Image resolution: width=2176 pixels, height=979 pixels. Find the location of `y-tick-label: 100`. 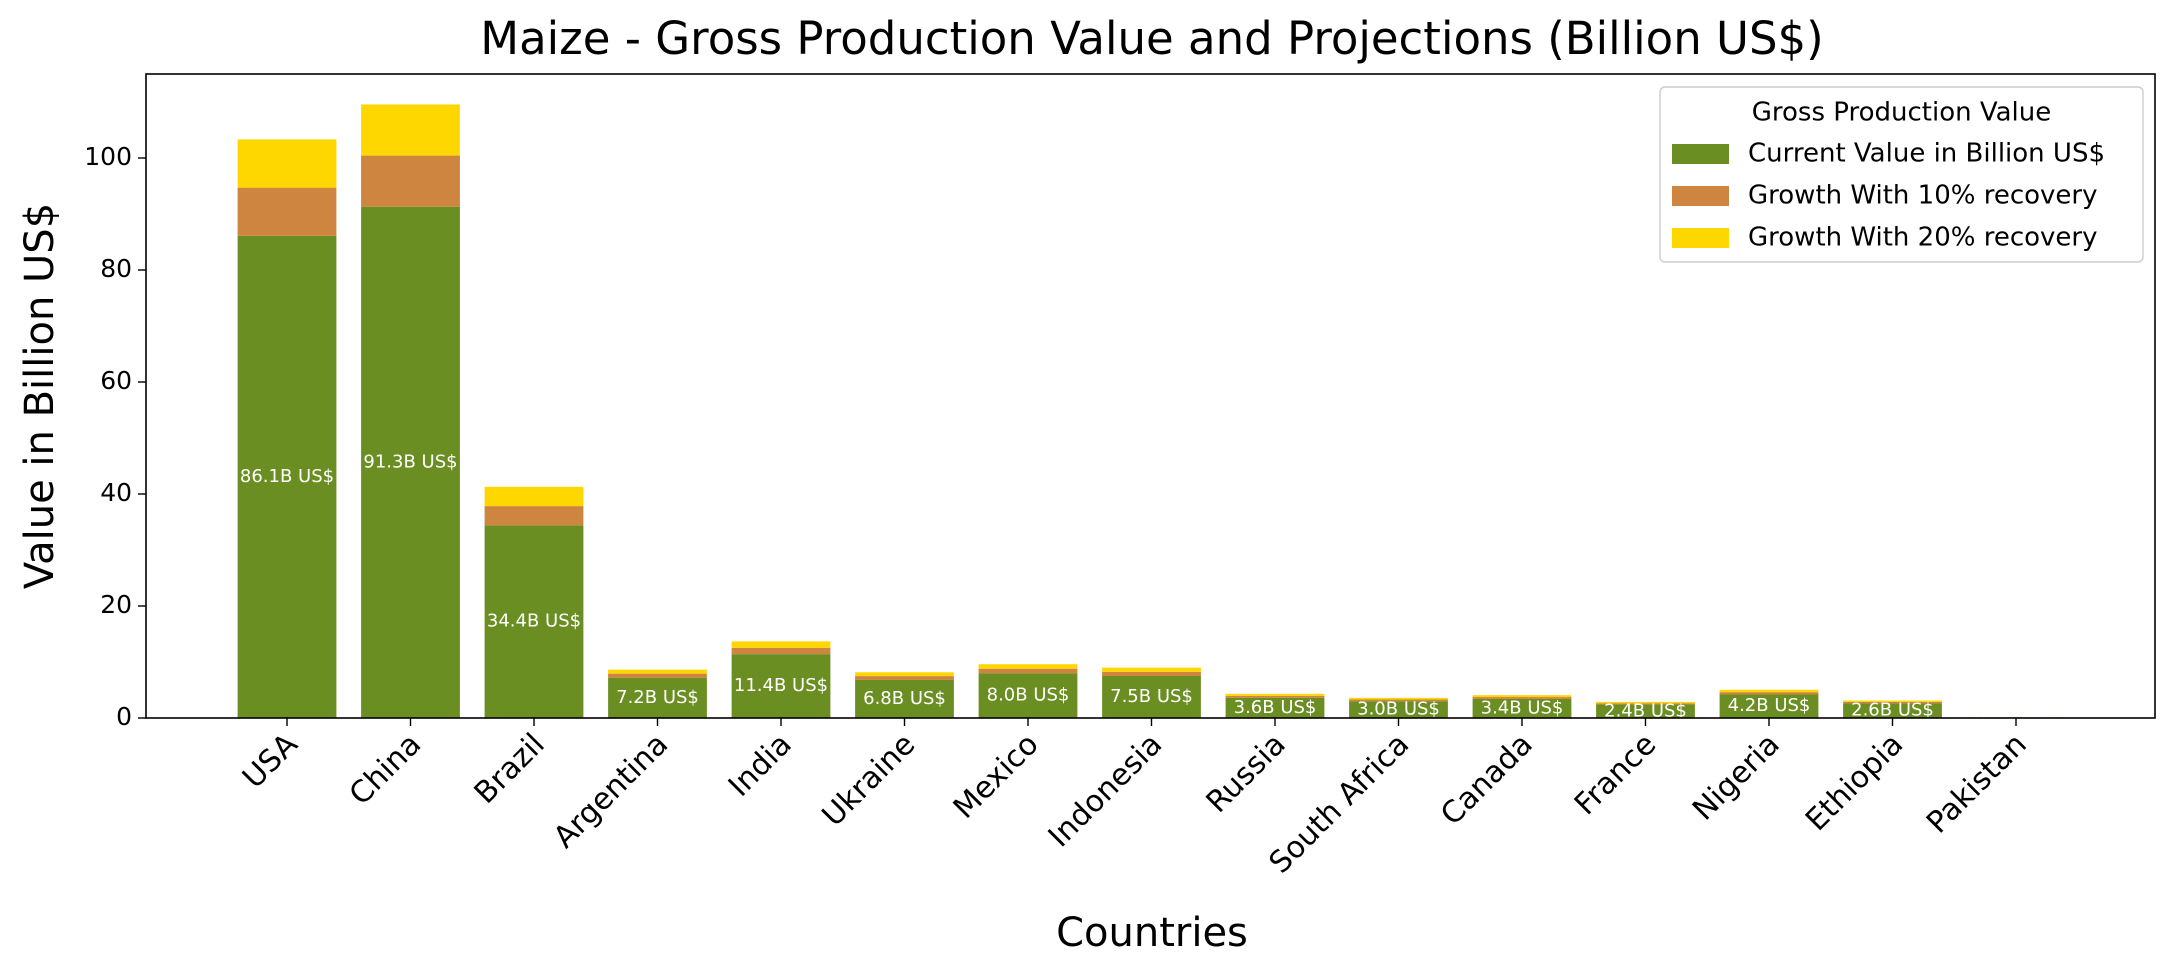

y-tick-label: 100 is located at coordinates (108, 156).